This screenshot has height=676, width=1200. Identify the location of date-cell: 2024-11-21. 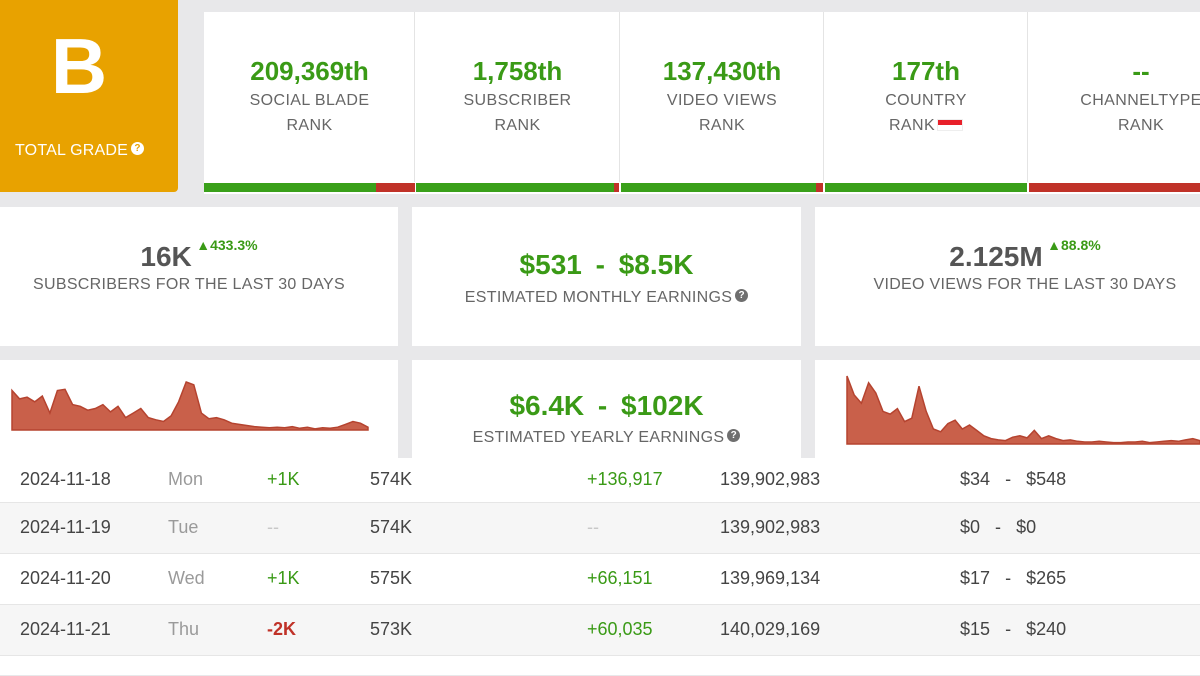
(65, 629).